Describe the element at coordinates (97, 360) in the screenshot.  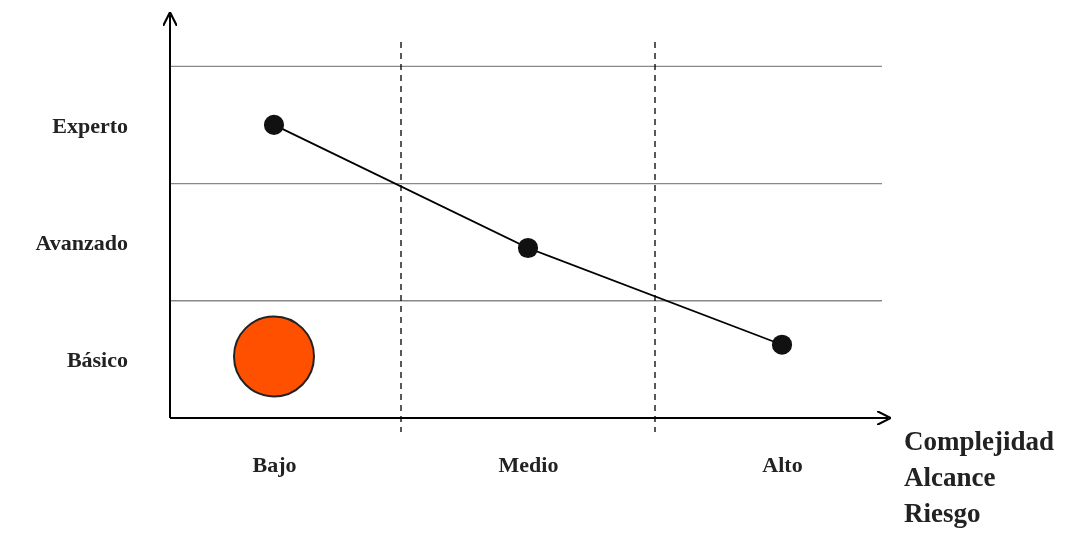
I see `text: Básico` at that location.